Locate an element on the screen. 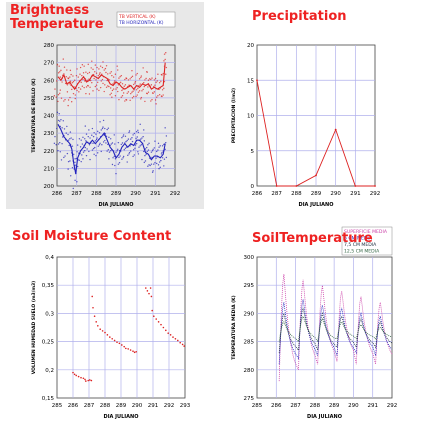  soil_temp-y-tick-label: 290 is located at coordinates (249, 314).